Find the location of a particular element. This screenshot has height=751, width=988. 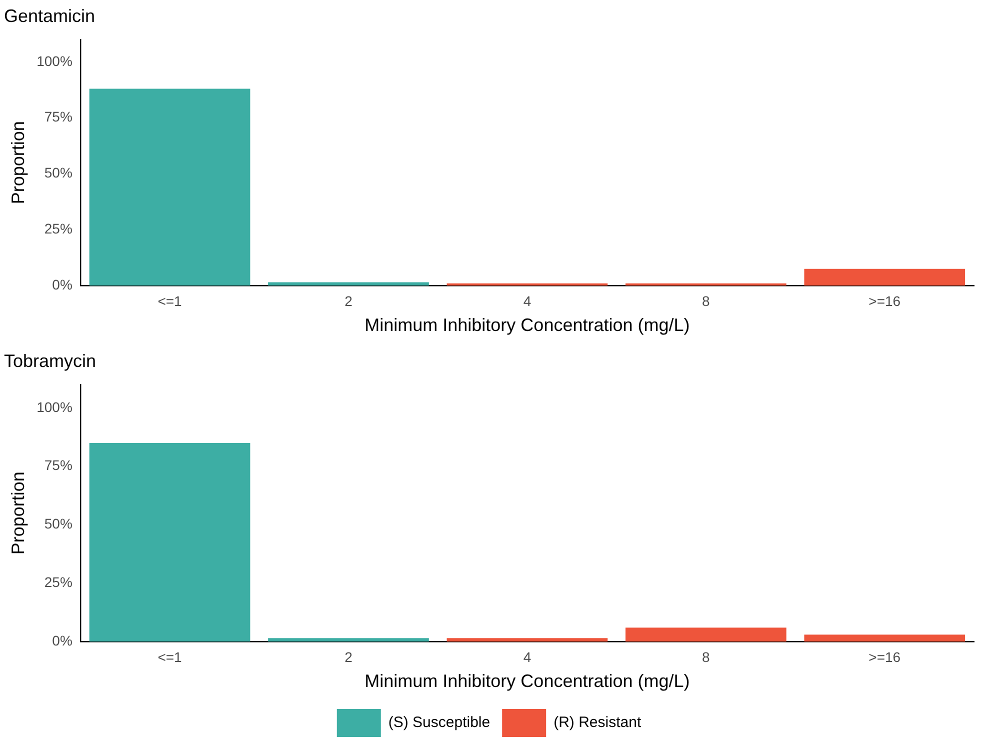

chart-title: Tobramycin is located at coordinates (50, 360).